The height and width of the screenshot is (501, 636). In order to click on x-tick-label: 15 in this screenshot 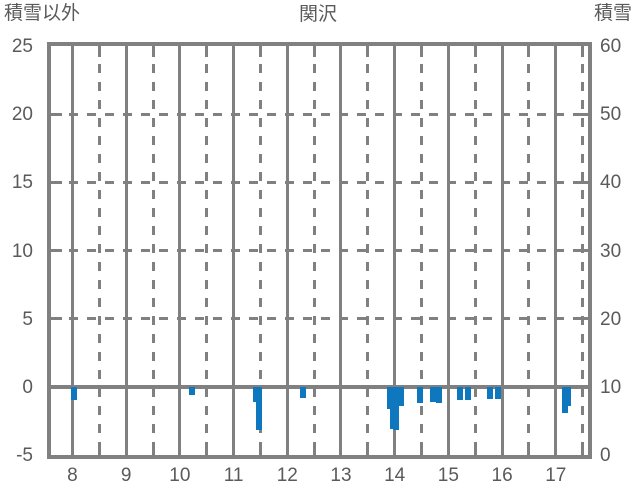, I will do `click(448, 475)`.